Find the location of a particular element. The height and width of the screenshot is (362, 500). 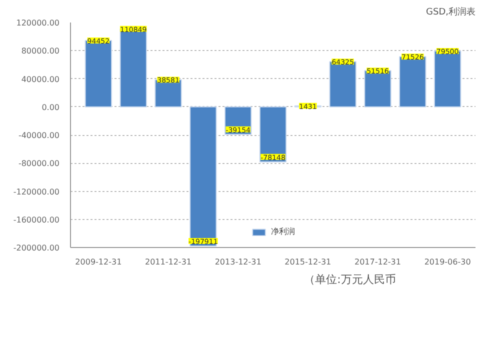

y-tick-label: -160000.00 is located at coordinates (36, 219).